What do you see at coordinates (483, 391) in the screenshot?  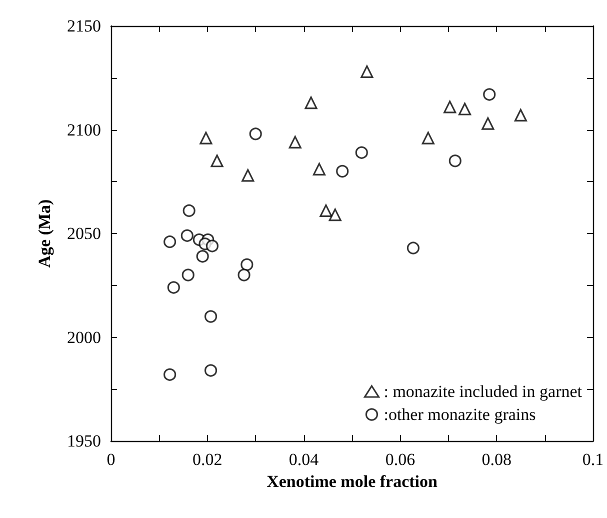 I see `legend-label: : monazite included in garnet` at bounding box center [483, 391].